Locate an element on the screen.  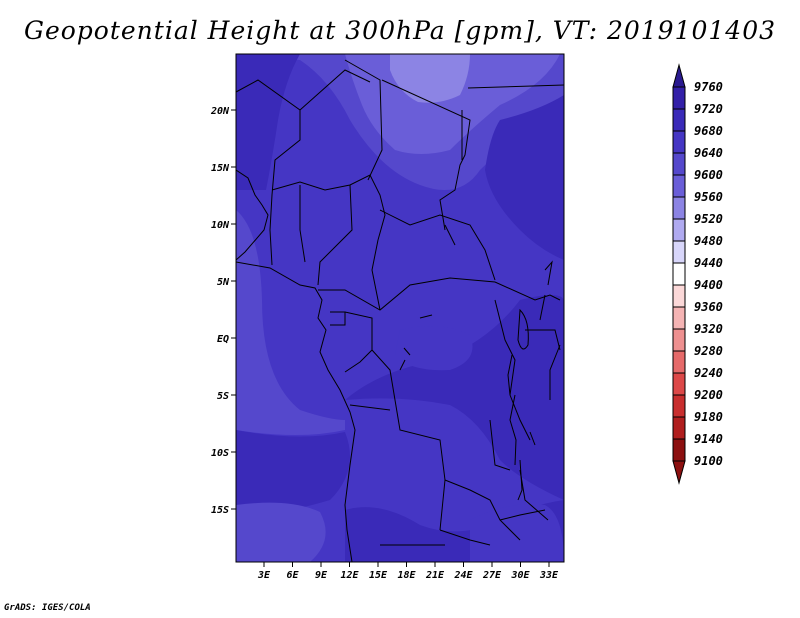
lat-label: 5S is located at coordinates (223, 396).